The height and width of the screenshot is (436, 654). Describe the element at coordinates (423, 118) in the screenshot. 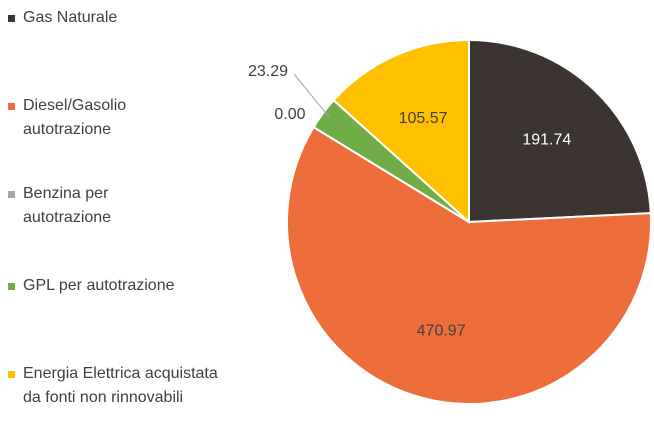

I see `data-label: 105.57` at that location.